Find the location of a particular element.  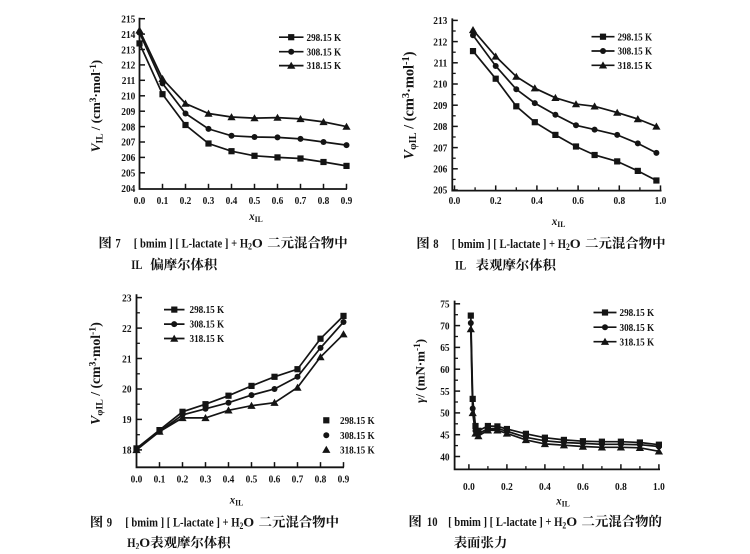

svg-text: 19 is located at coordinates (127, 420).